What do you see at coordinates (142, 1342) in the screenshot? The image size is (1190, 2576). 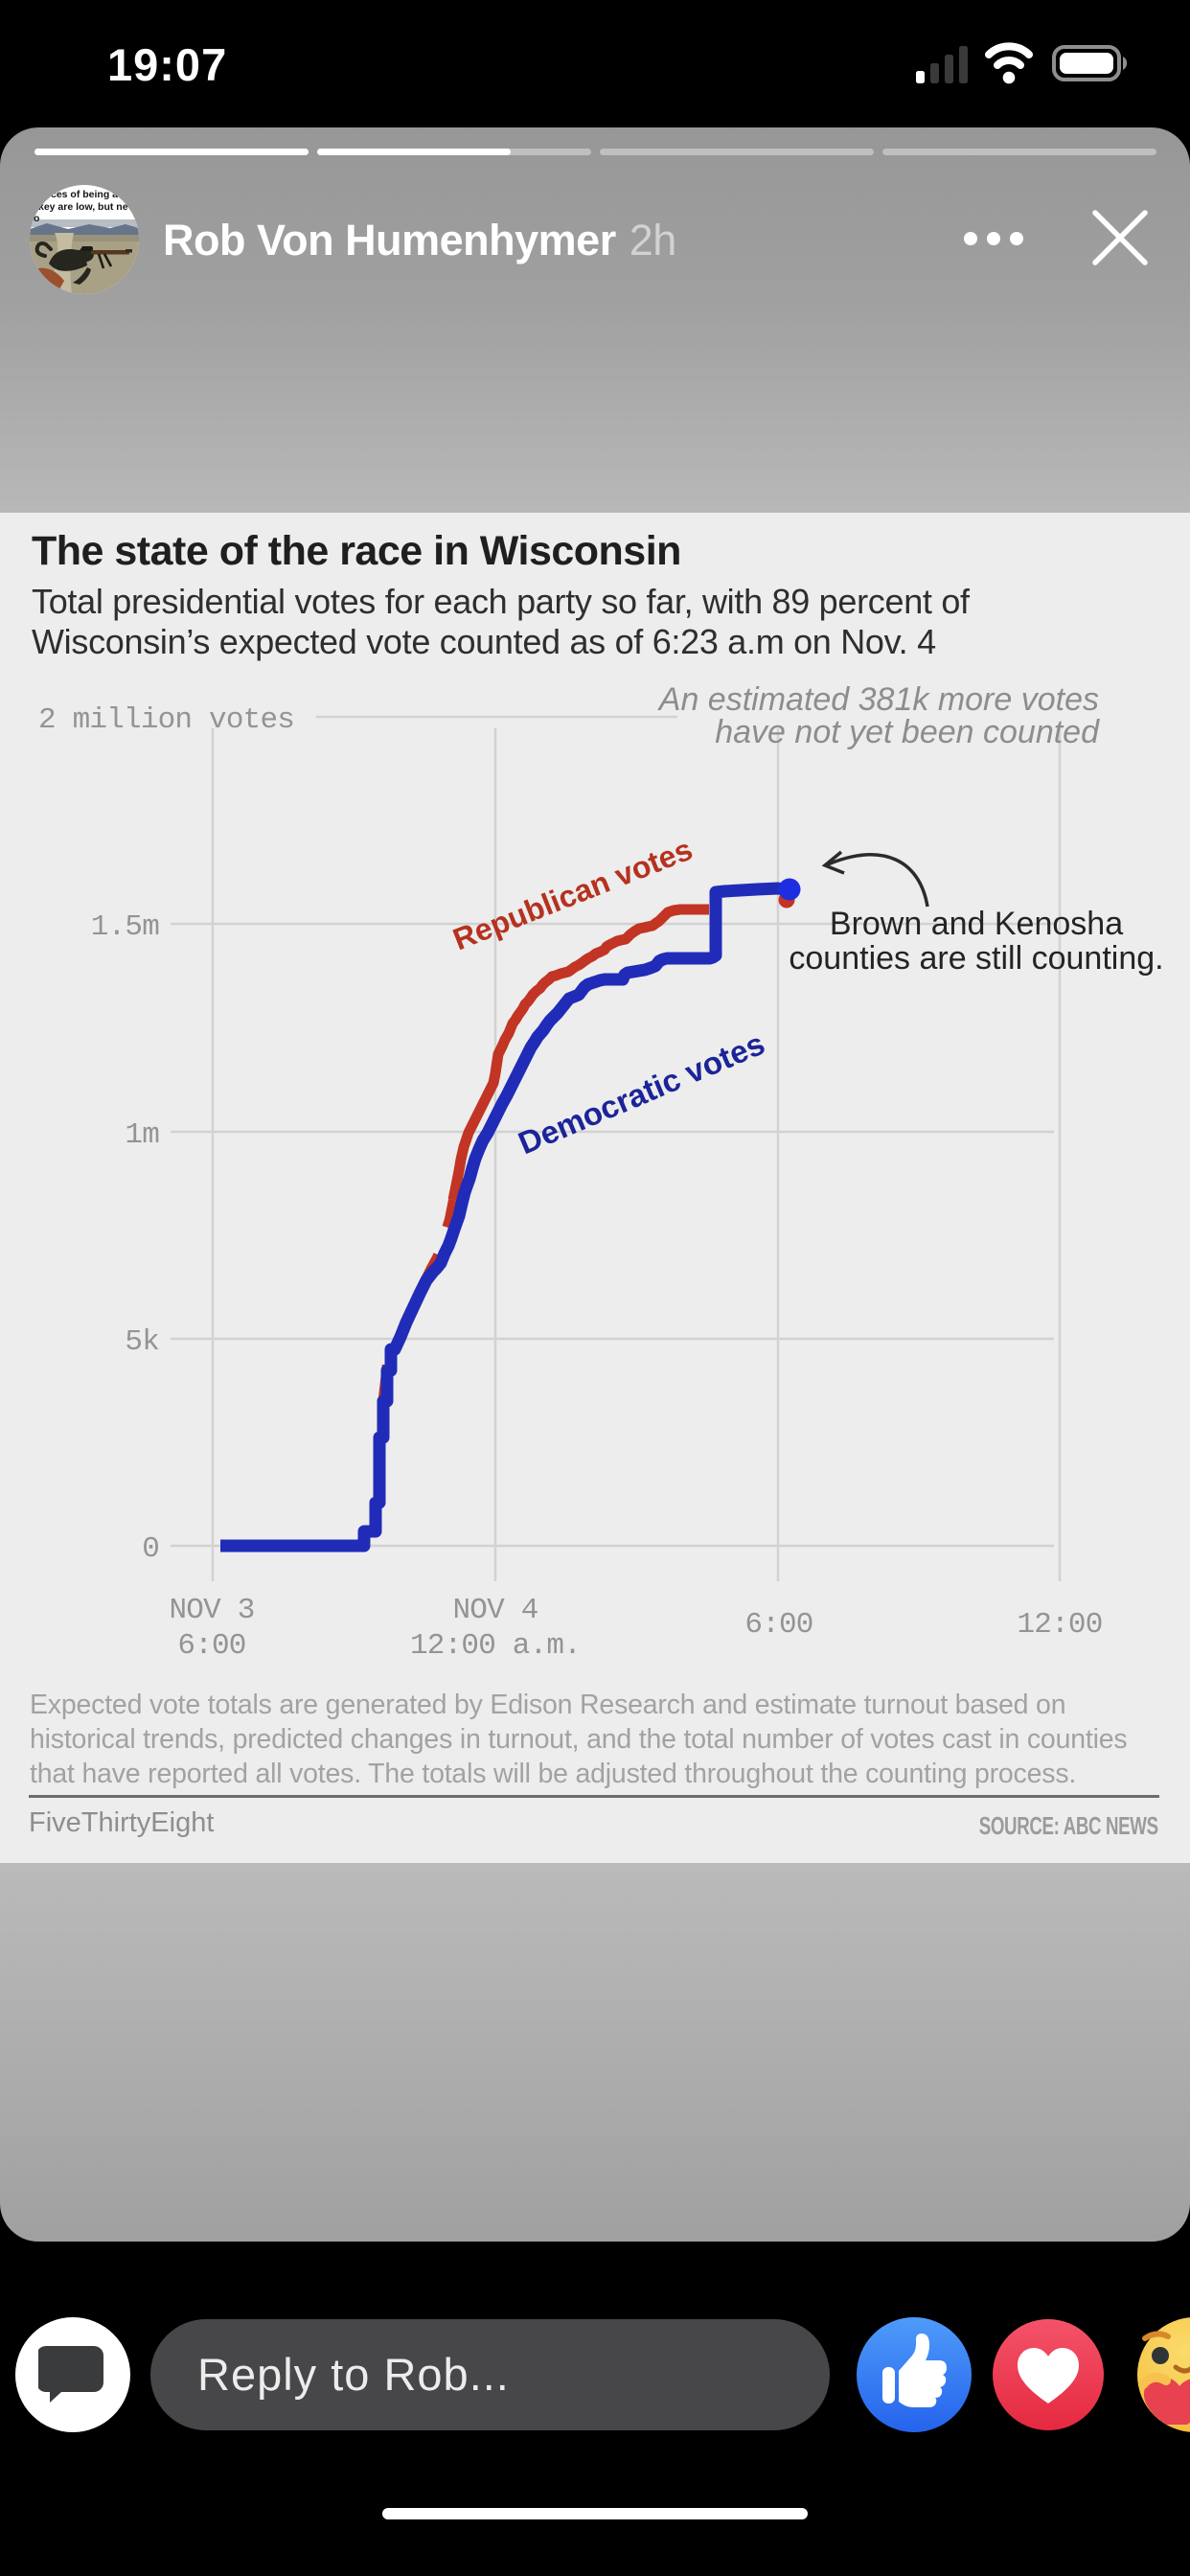 I see `svg-text: 5k` at bounding box center [142, 1342].